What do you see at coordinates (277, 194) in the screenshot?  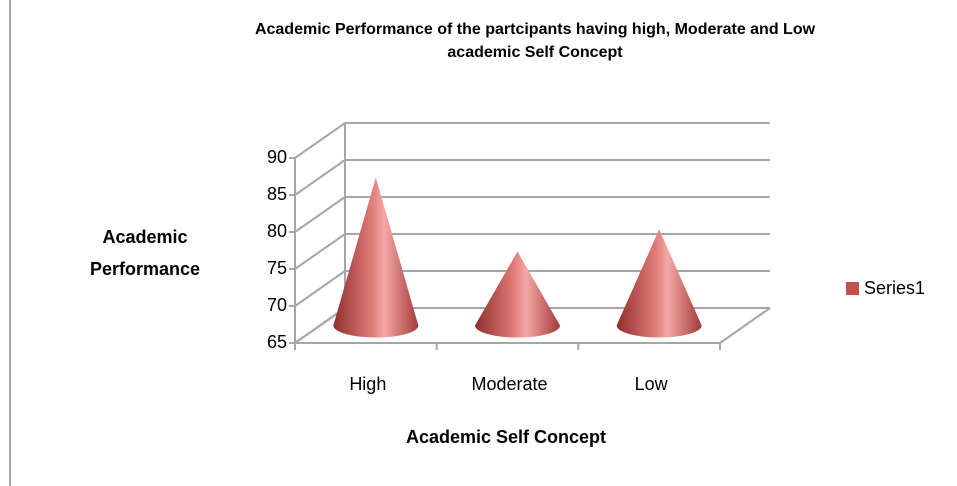 I see `y-tick-label: 85` at bounding box center [277, 194].